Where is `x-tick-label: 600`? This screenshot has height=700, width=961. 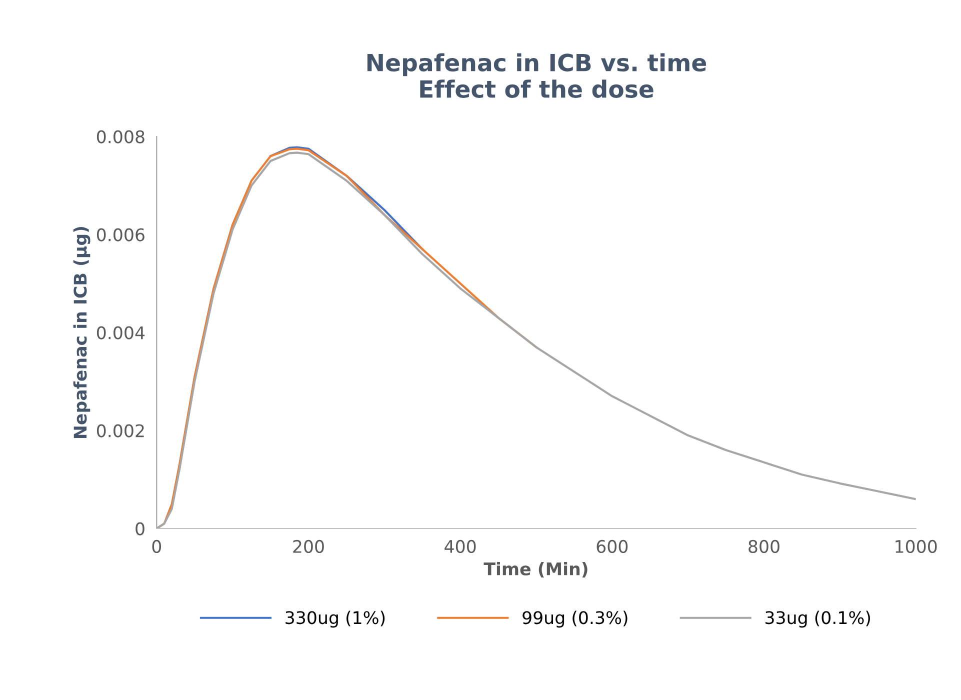
x-tick-label: 600 is located at coordinates (612, 547).